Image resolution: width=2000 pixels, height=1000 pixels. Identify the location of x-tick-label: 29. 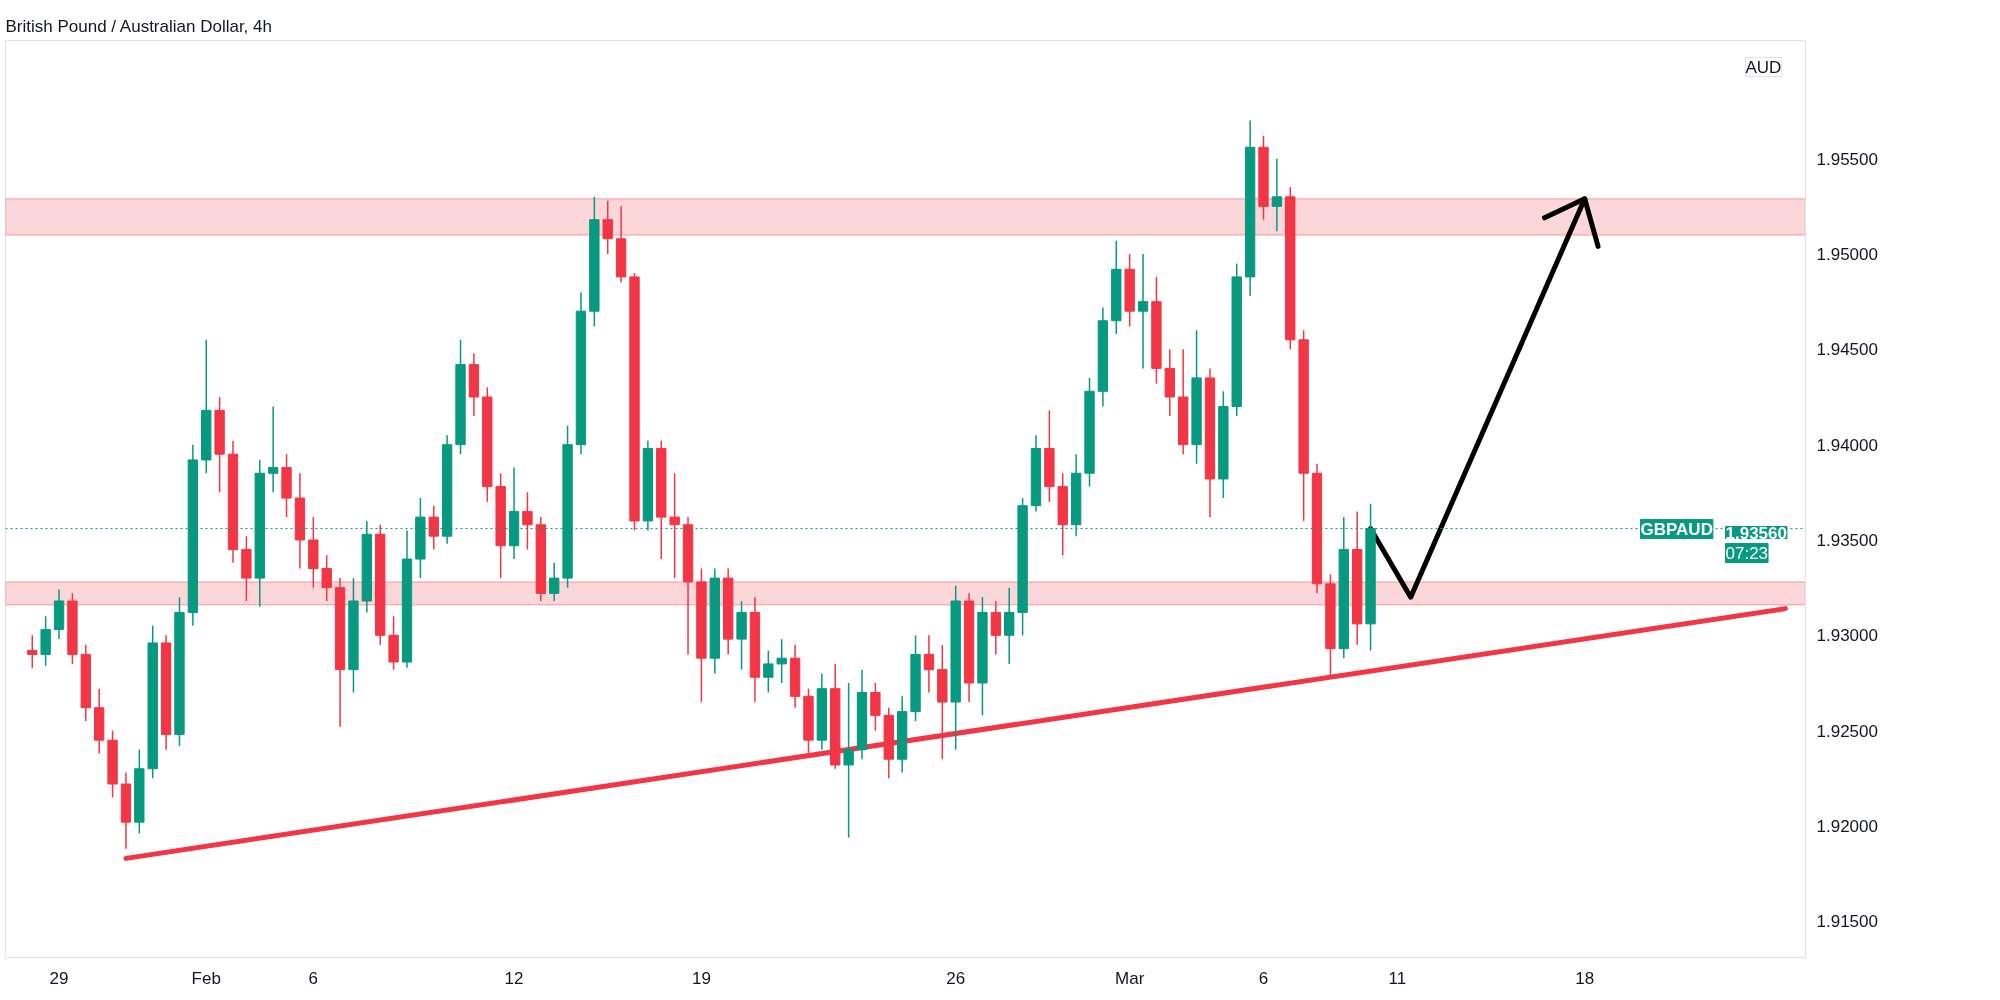
(59, 978).